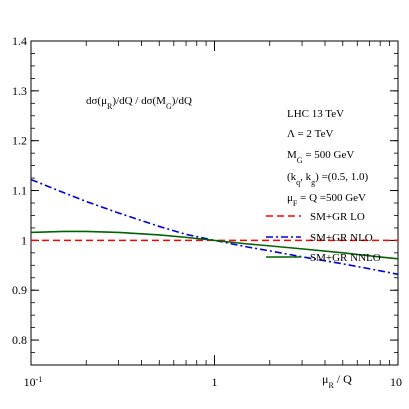 This screenshot has height=409, width=409. Describe the element at coordinates (320, 157) in the screenshot. I see `info-mg: MG = 500 GeV` at that location.